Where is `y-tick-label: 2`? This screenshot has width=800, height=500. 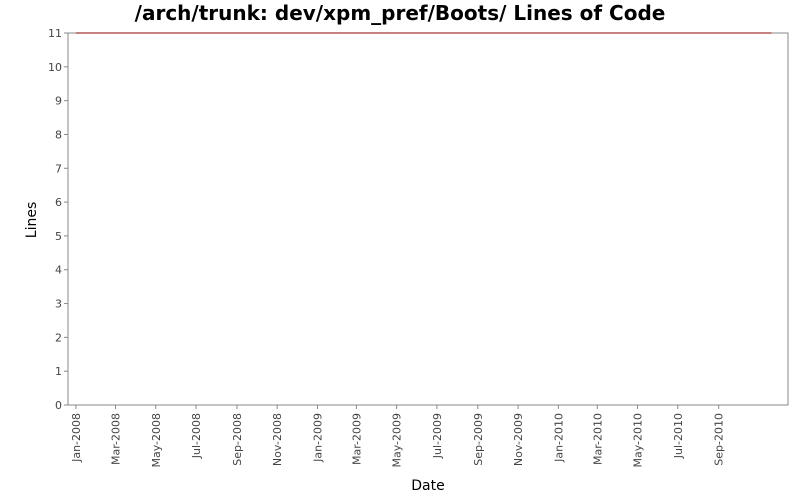
y-tick-label: 2 is located at coordinates (58, 337).